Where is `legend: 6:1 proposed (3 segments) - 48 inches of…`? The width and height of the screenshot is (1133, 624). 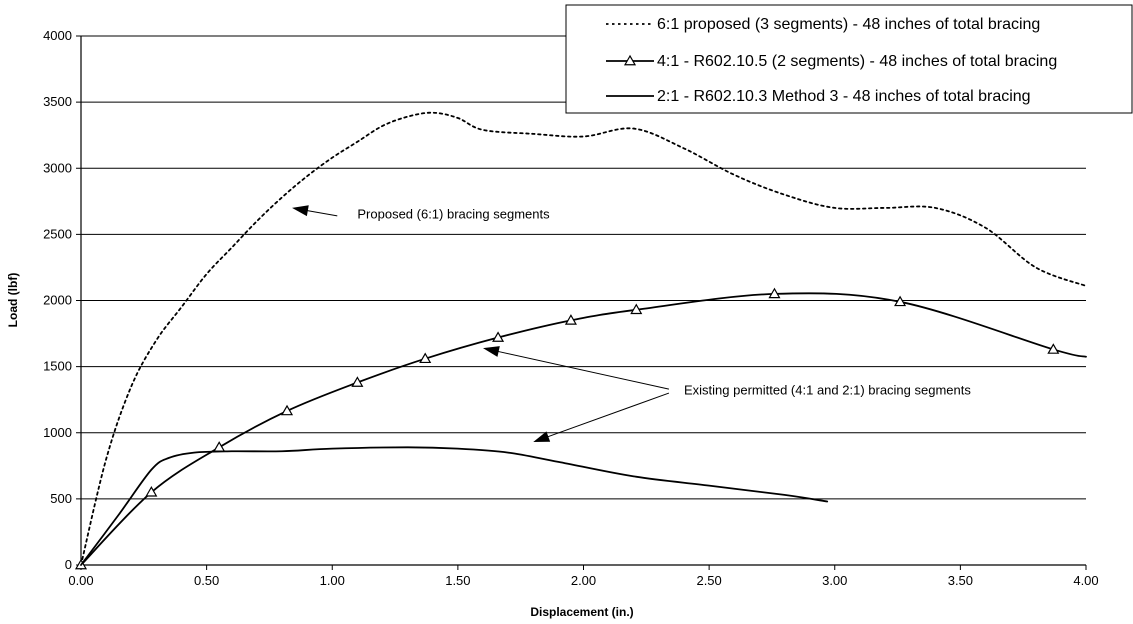
legend: 6:1 proposed (3 segments) - 48 inches of… is located at coordinates (849, 59).